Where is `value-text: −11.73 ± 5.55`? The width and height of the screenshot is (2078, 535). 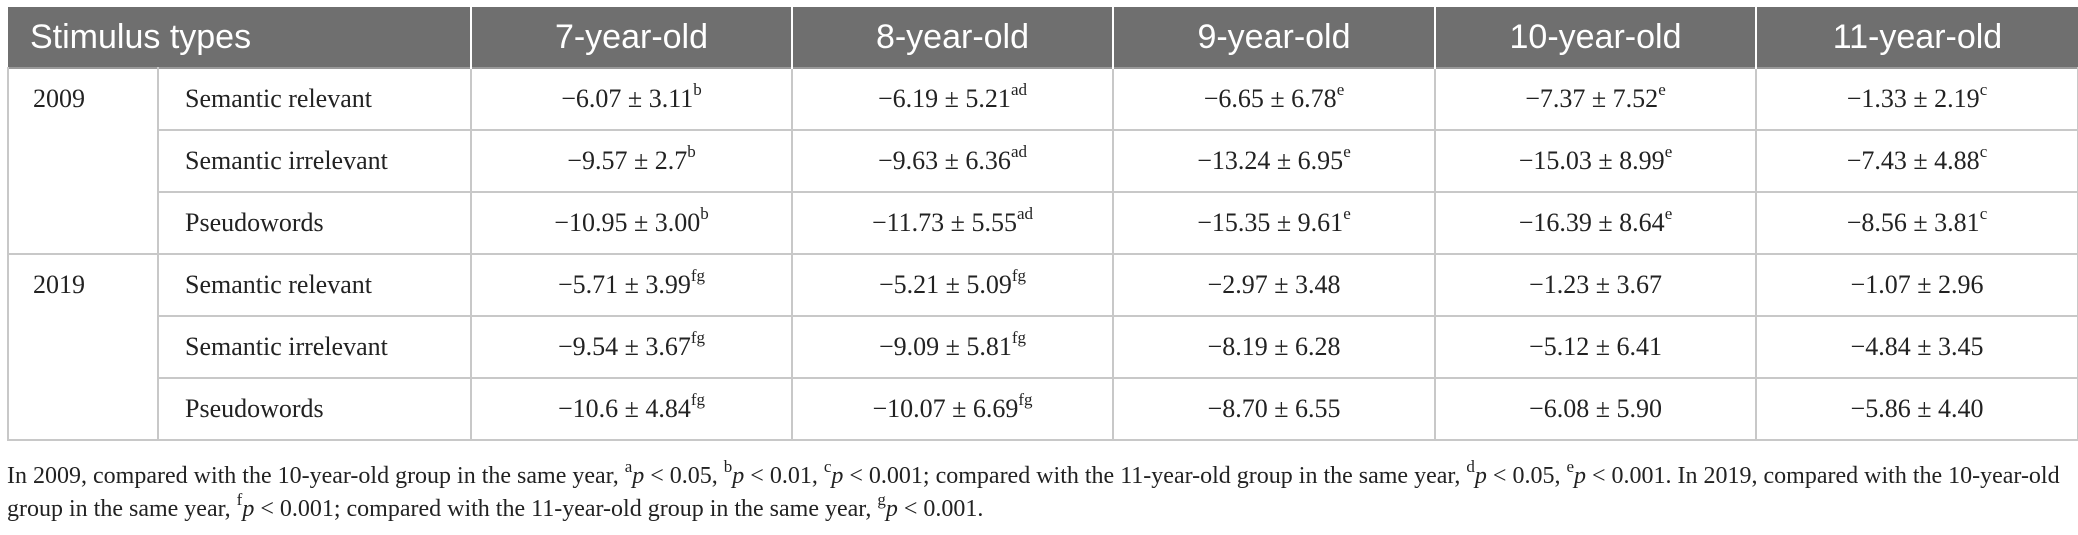
value-text: −11.73 ± 5.55 is located at coordinates (944, 222).